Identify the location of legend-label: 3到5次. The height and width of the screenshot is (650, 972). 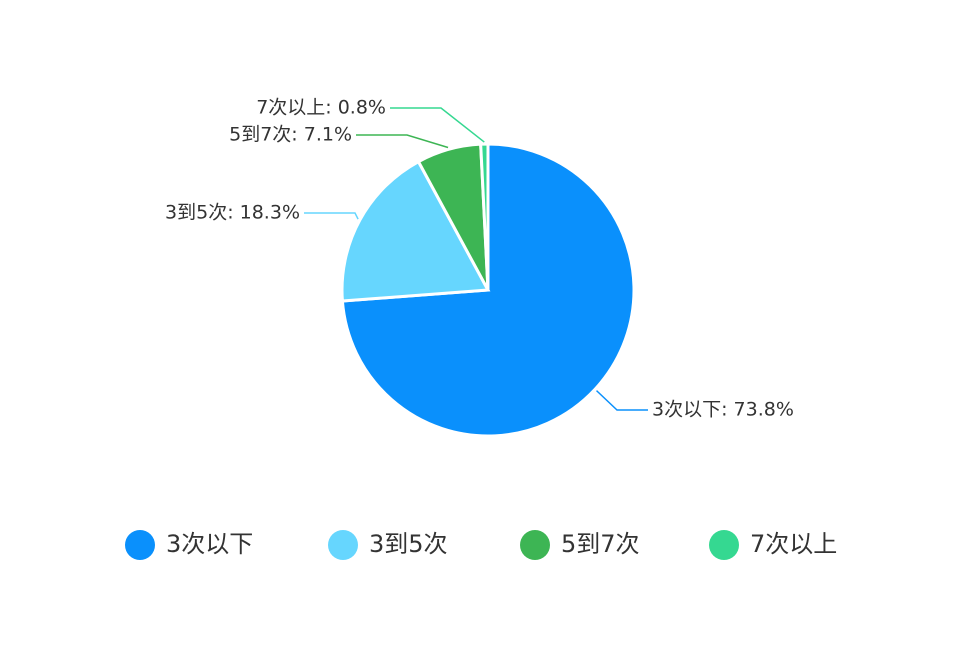
(408, 544).